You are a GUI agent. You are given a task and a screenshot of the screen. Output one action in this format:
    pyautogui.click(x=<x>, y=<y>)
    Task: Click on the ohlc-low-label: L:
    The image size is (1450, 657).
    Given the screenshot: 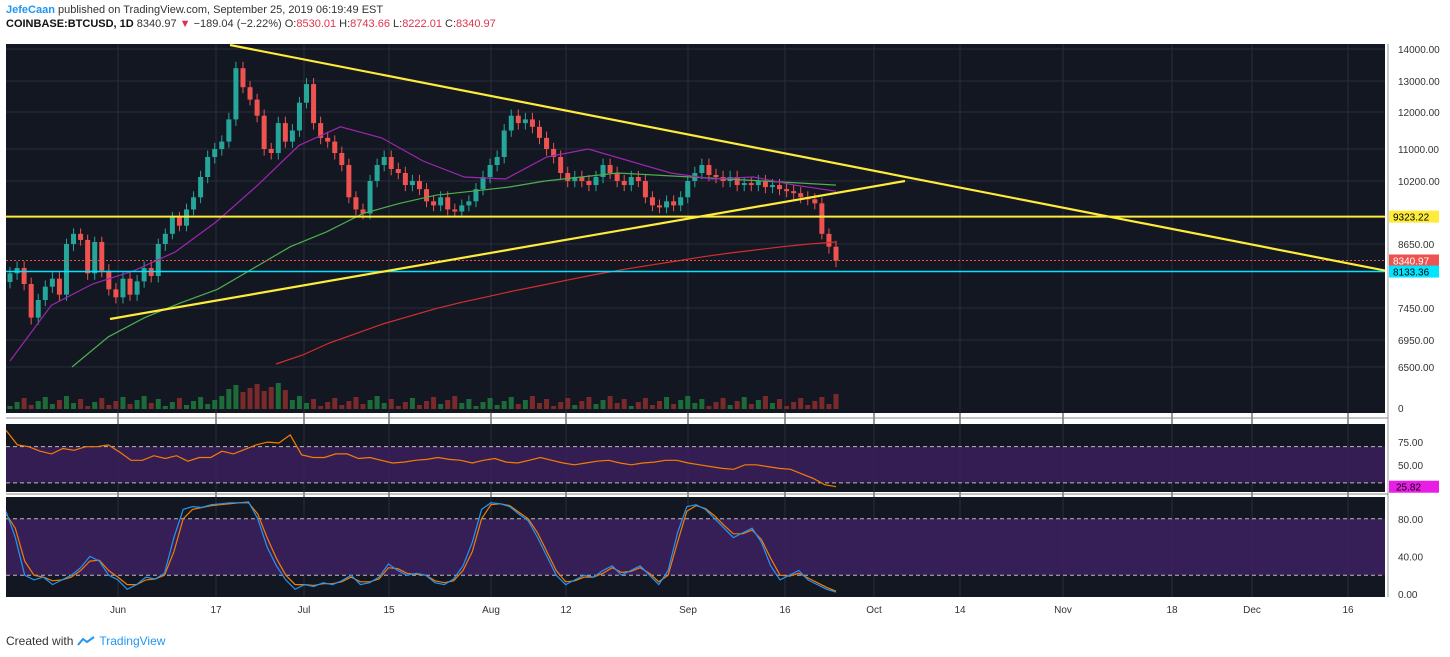 What is the action you would take?
    pyautogui.click(x=398, y=24)
    